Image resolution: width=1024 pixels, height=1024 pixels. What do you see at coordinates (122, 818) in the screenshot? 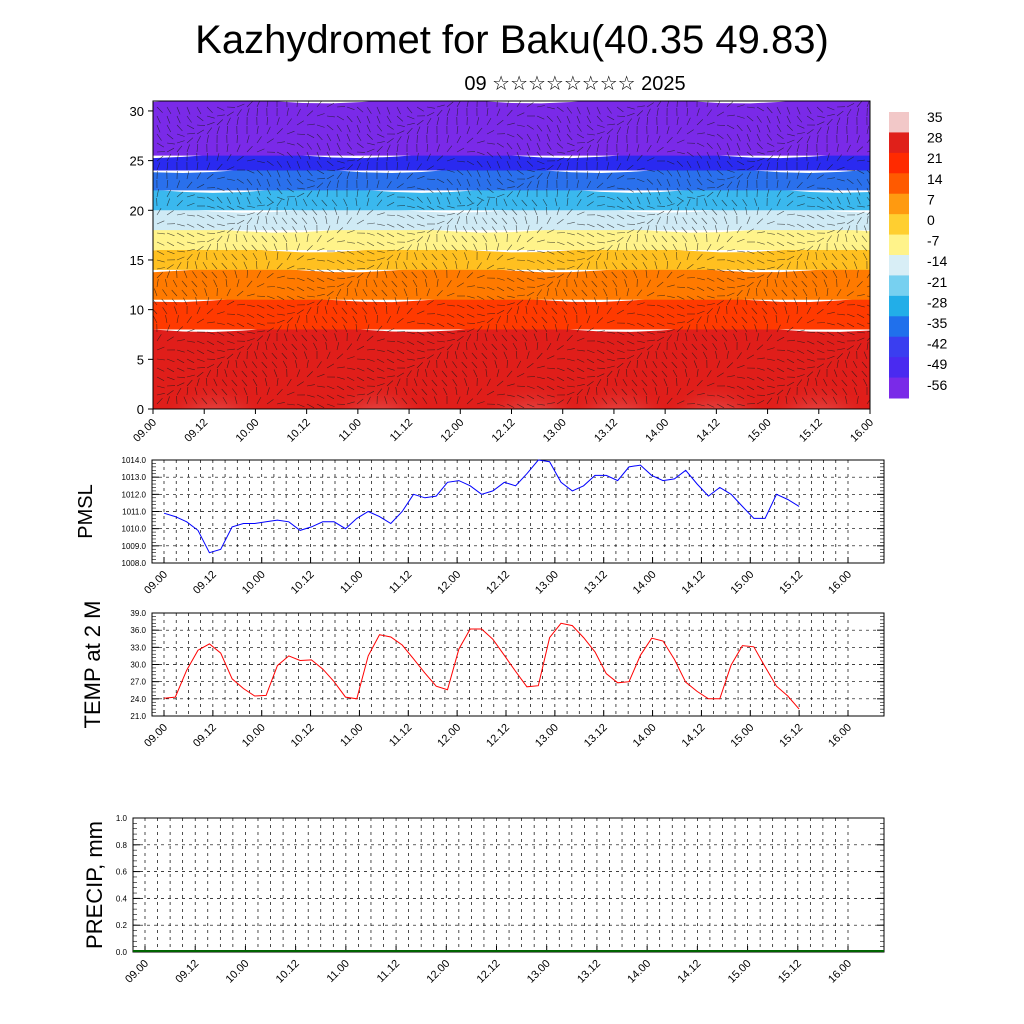
I see `y-tick-label: 1.0` at bounding box center [122, 818].